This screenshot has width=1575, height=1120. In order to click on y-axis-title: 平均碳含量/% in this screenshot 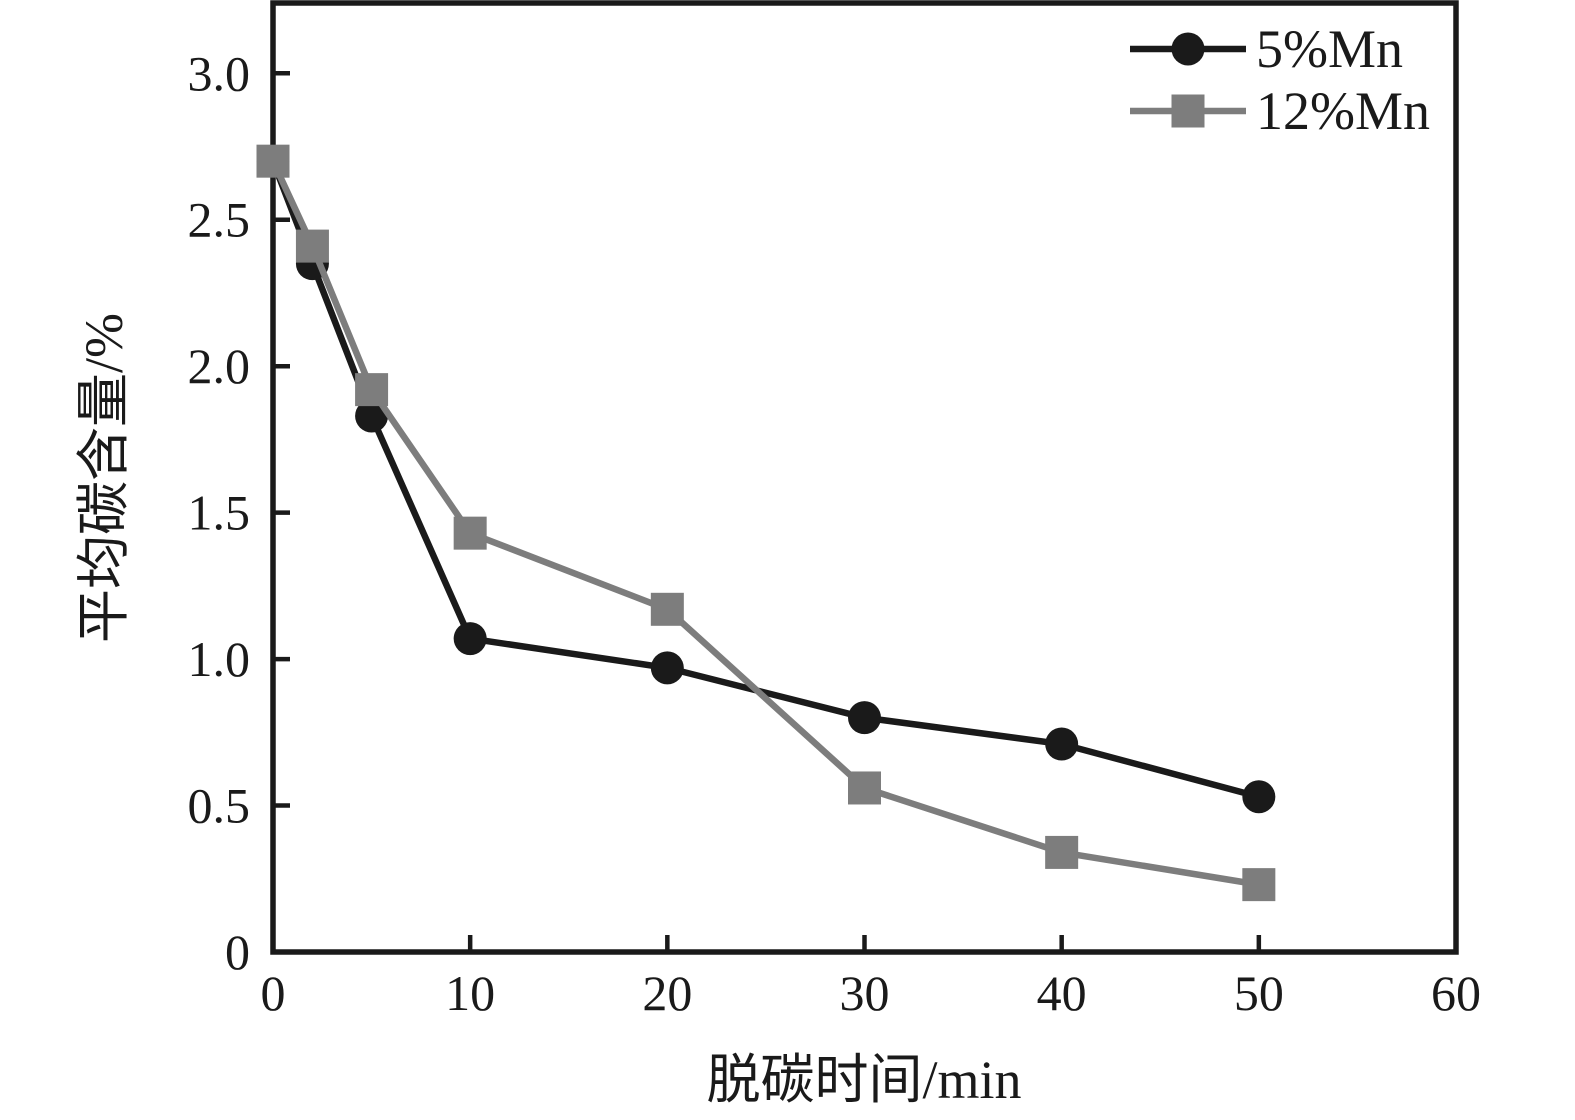, I will do `click(104, 478)`.